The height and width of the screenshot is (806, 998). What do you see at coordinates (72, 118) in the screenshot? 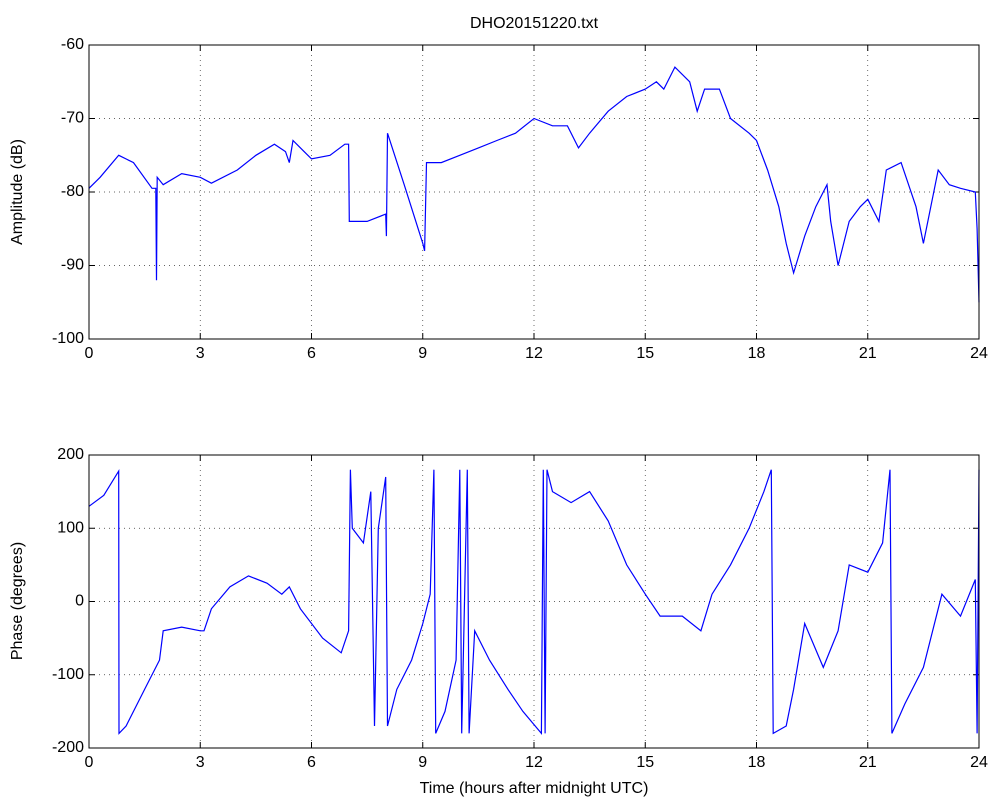
I see `y-tick-label: -70` at bounding box center [72, 118].